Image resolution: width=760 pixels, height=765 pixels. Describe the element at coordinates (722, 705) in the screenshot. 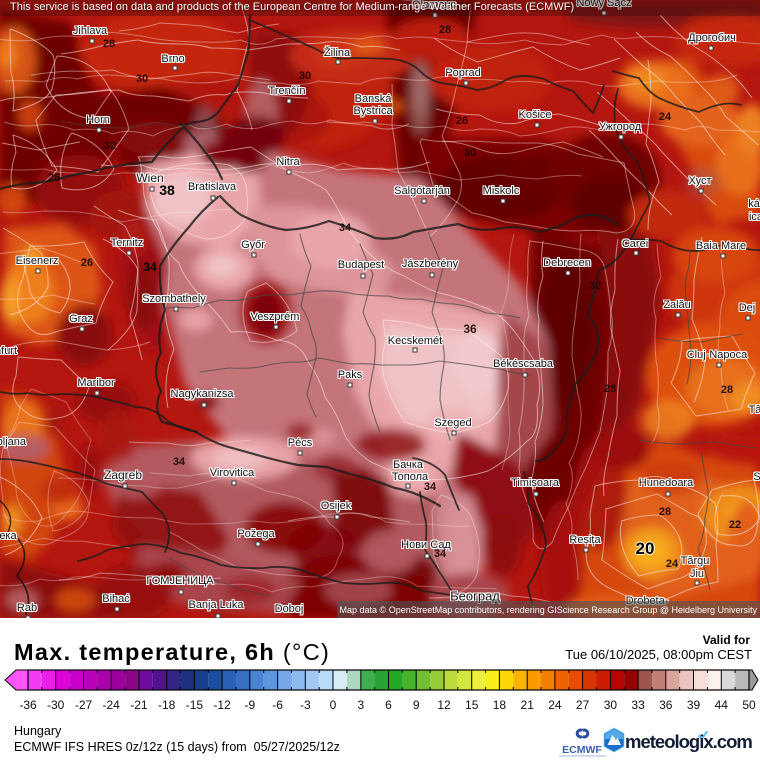

I see `svg-text: 44` at that location.